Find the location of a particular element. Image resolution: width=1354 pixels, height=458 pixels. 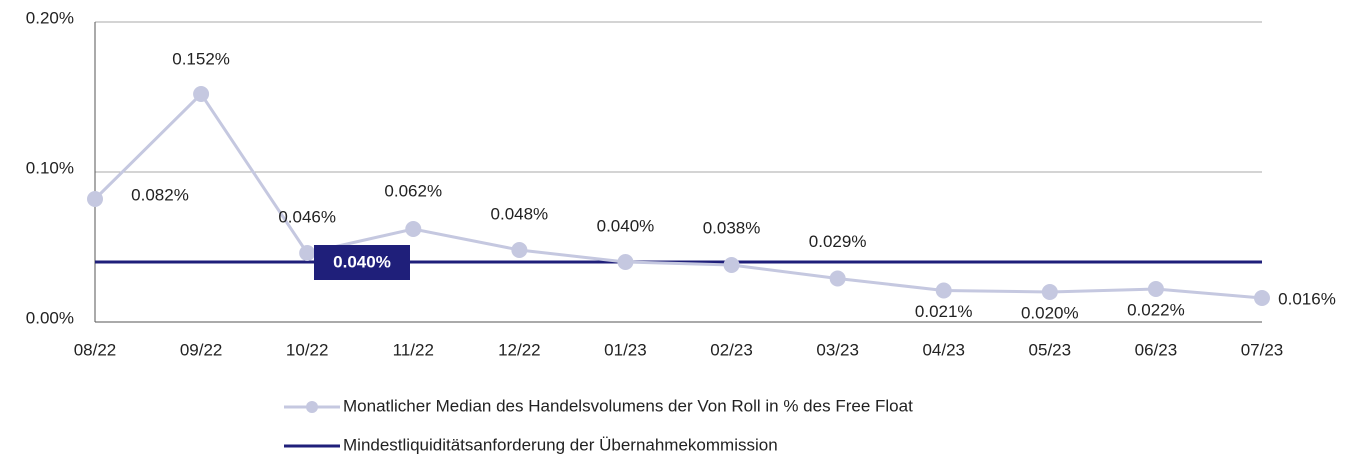

x-tick-label: 12/22 is located at coordinates (519, 349).